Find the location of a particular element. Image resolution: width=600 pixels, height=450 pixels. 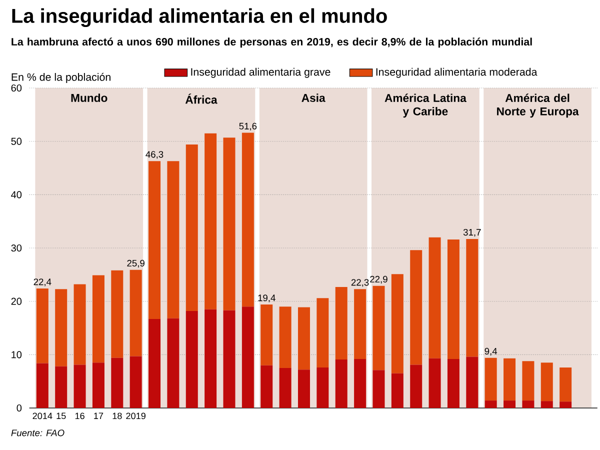

total-label: 22,3 is located at coordinates (360, 283).